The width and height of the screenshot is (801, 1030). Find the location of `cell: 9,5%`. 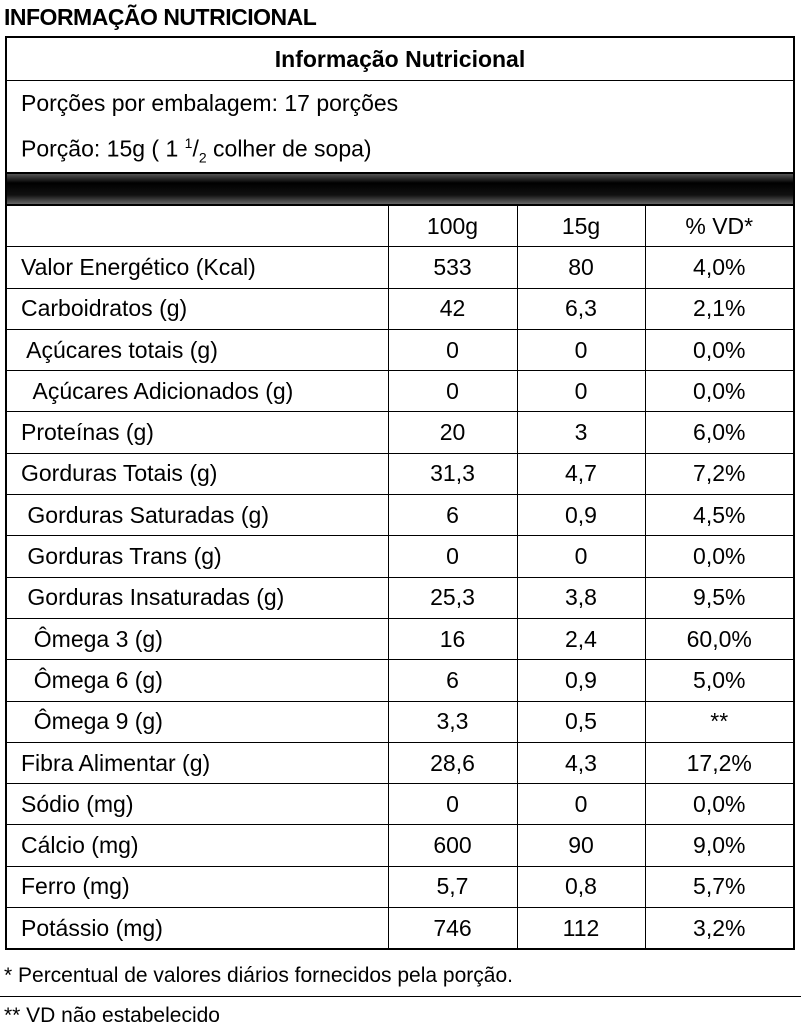

cell: 9,5% is located at coordinates (718, 597).